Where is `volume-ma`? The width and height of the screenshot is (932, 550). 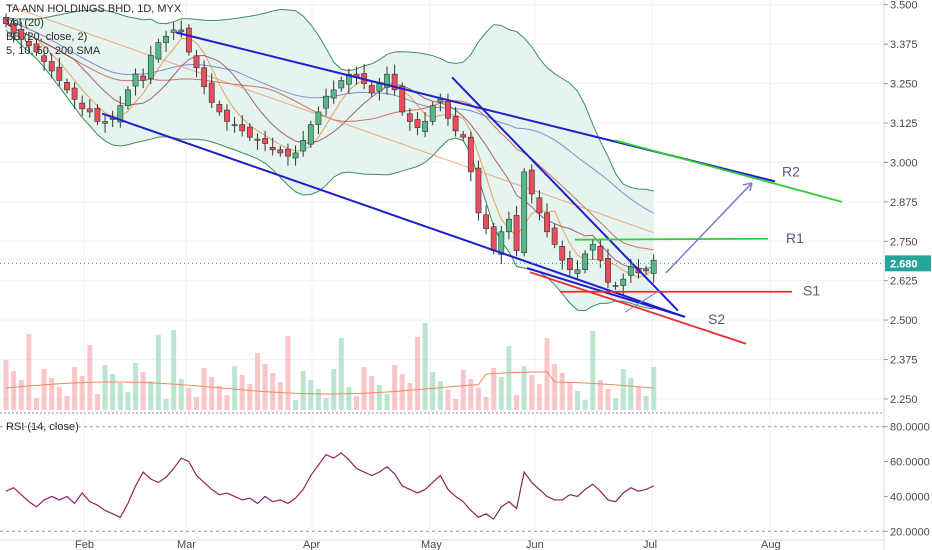 volume-ma is located at coordinates (329, 383).